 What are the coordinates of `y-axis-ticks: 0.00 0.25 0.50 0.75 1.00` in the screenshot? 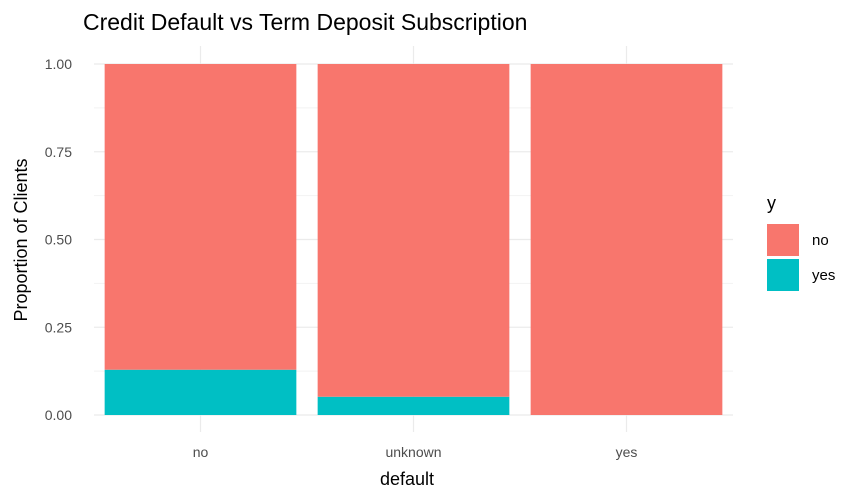 It's located at (58, 239).